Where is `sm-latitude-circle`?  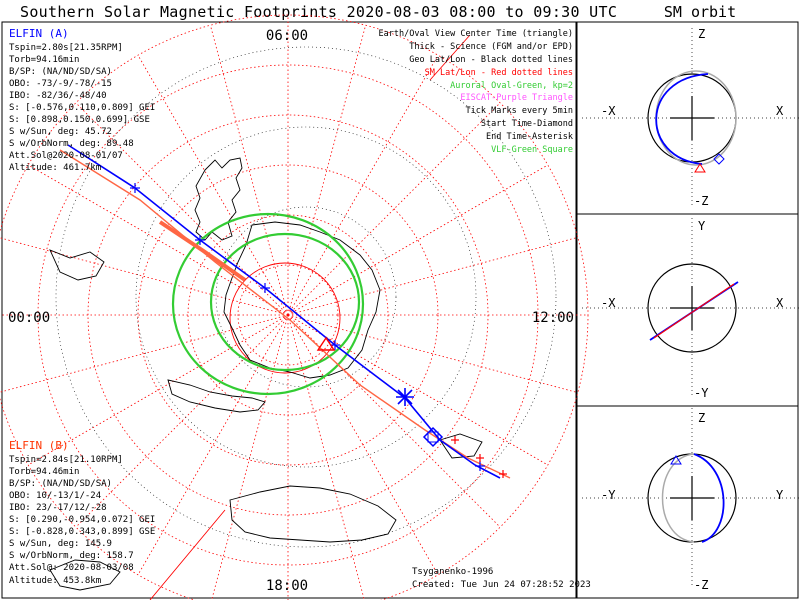 sm-latitude-circle is located at coordinates (288, 315).